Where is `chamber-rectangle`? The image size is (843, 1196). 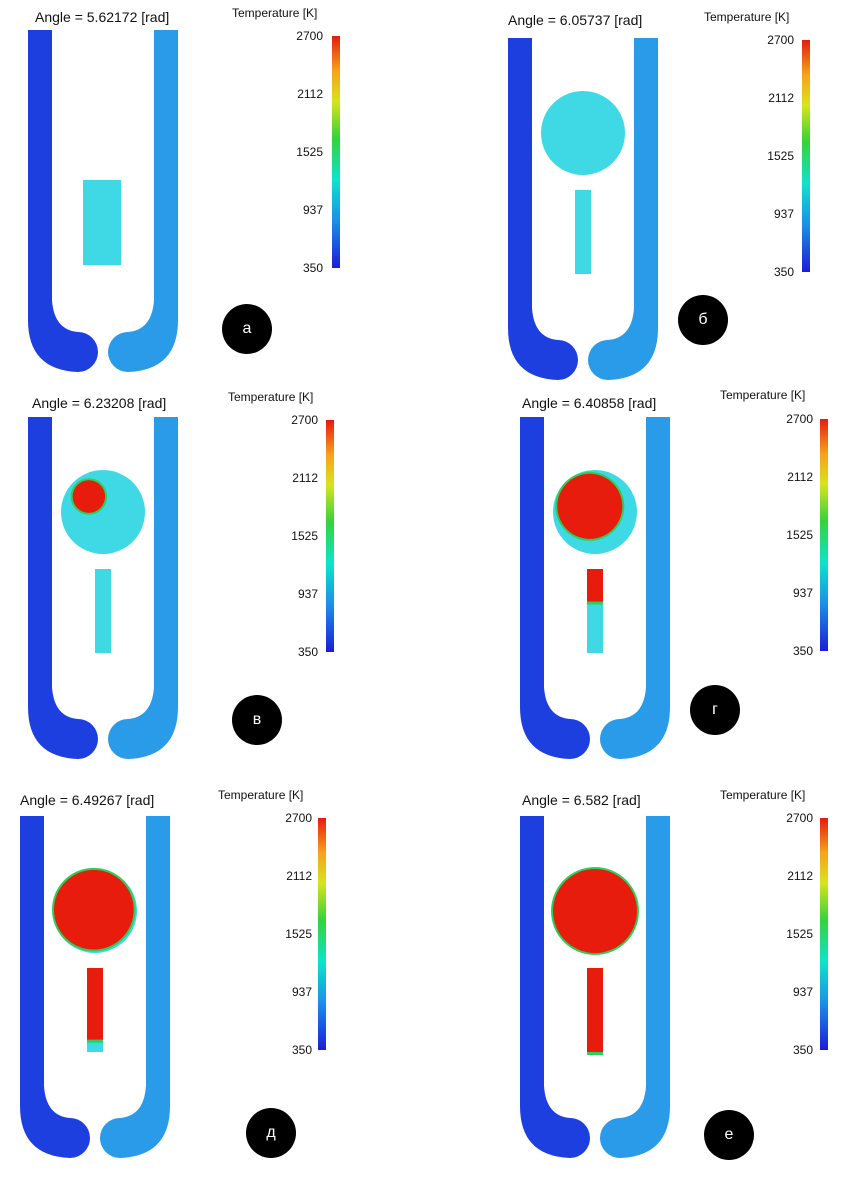
chamber-rectangle is located at coordinates (102, 222).